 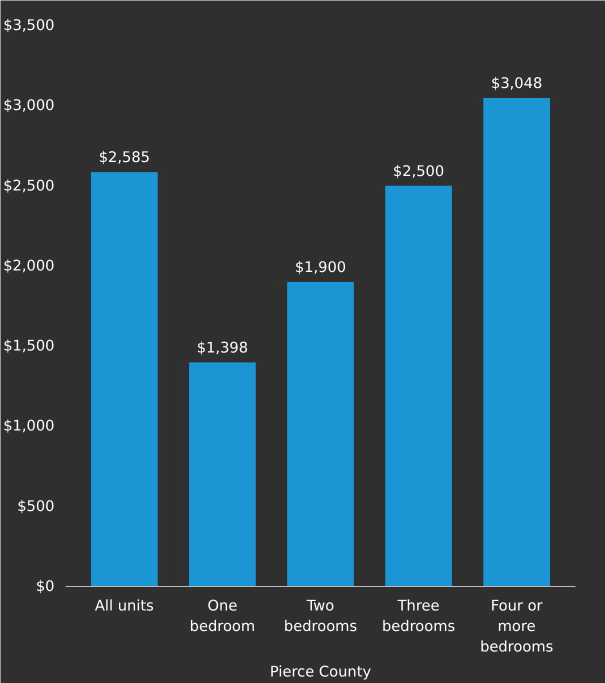 I want to click on x-tick-label: Three bedrooms, so click(x=419, y=616).